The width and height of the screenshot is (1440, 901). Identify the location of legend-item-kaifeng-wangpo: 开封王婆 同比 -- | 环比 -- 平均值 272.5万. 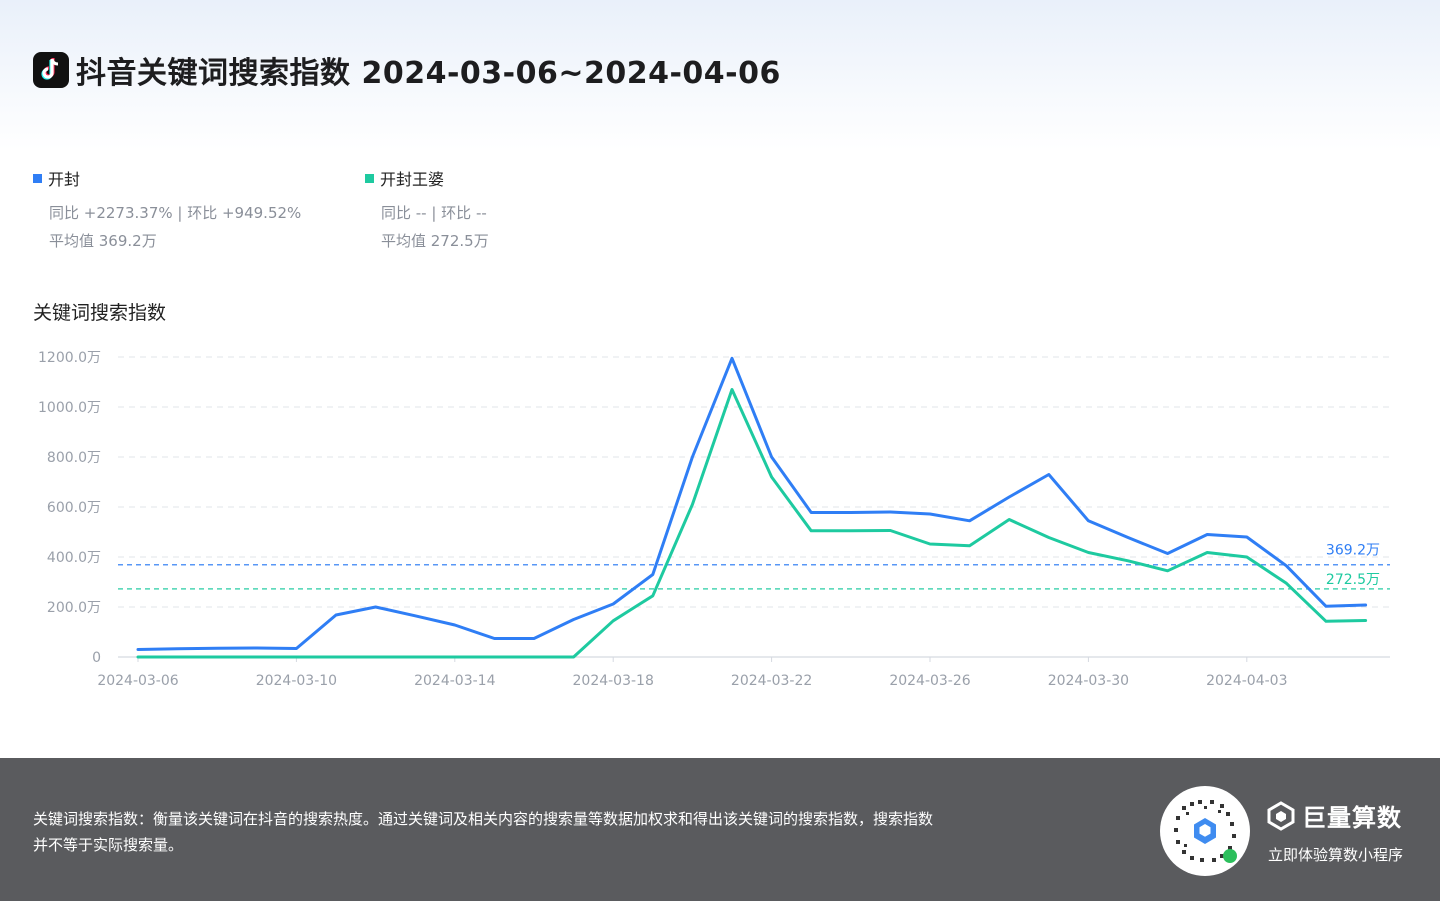
(427, 208).